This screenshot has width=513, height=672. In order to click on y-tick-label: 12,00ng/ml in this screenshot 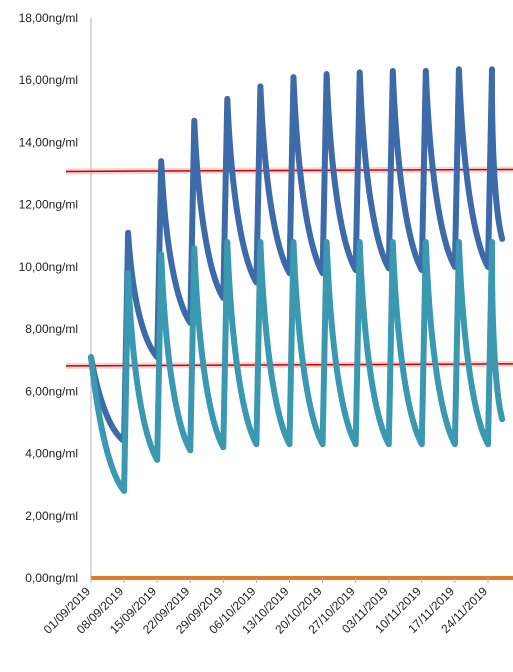, I will do `click(48, 205)`.